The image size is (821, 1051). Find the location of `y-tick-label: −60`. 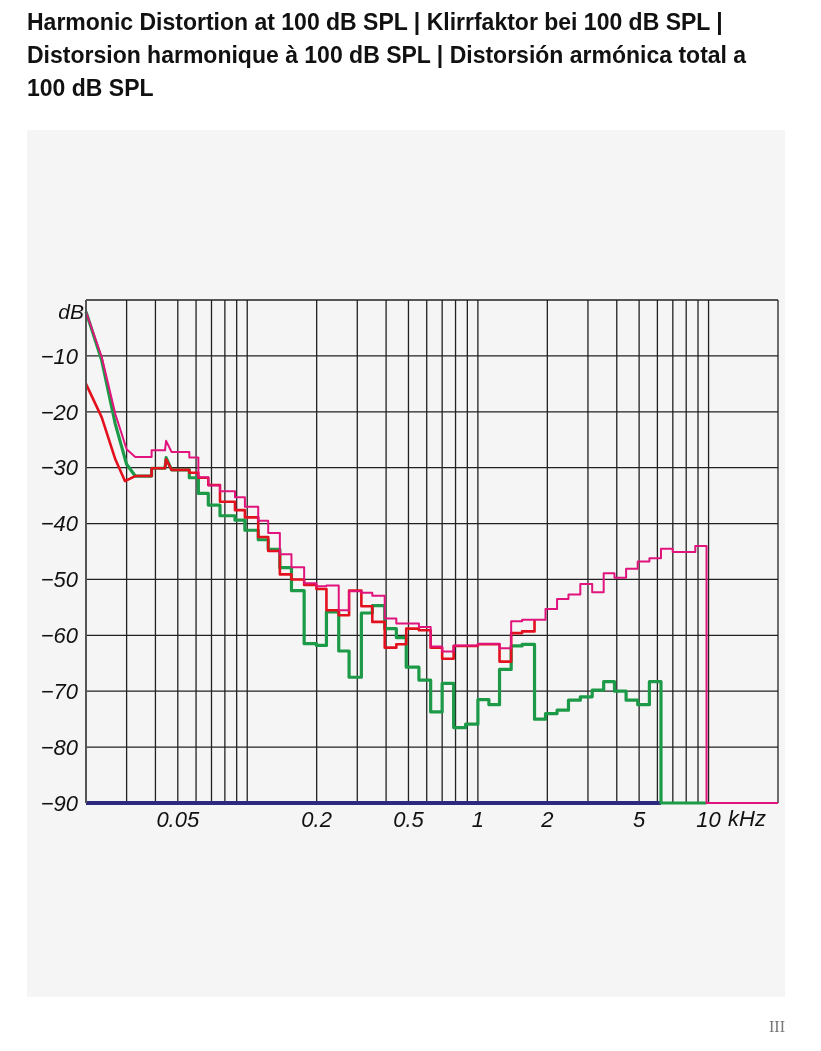

y-tick-label: −60 is located at coordinates (59, 636).